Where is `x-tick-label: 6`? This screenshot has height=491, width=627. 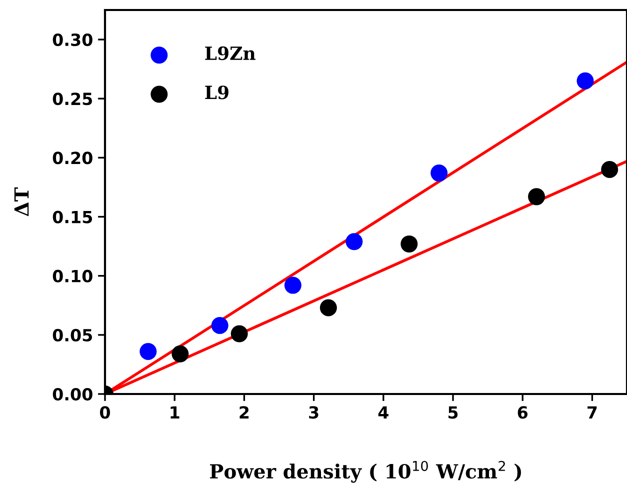 x-tick-label: 6 is located at coordinates (523, 412).